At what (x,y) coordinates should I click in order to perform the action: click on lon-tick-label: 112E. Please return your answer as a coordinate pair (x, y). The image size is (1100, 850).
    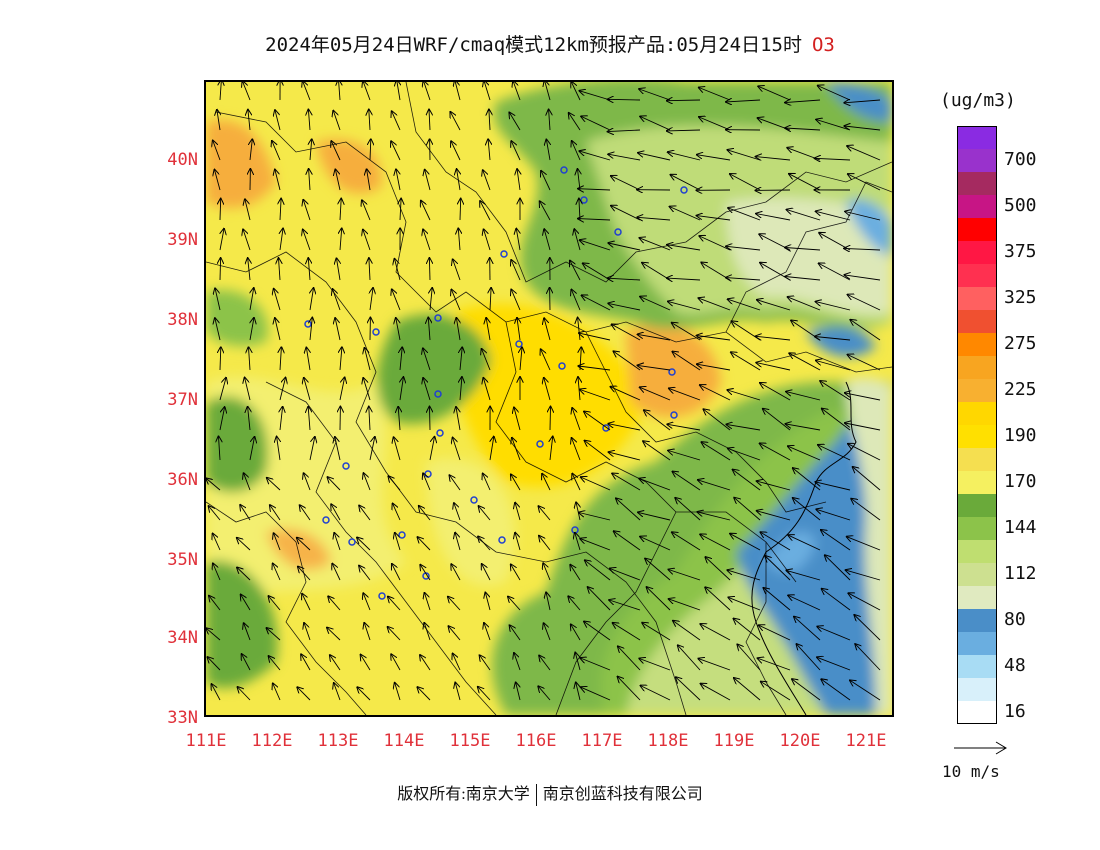
    Looking at the image, I should click on (272, 741).